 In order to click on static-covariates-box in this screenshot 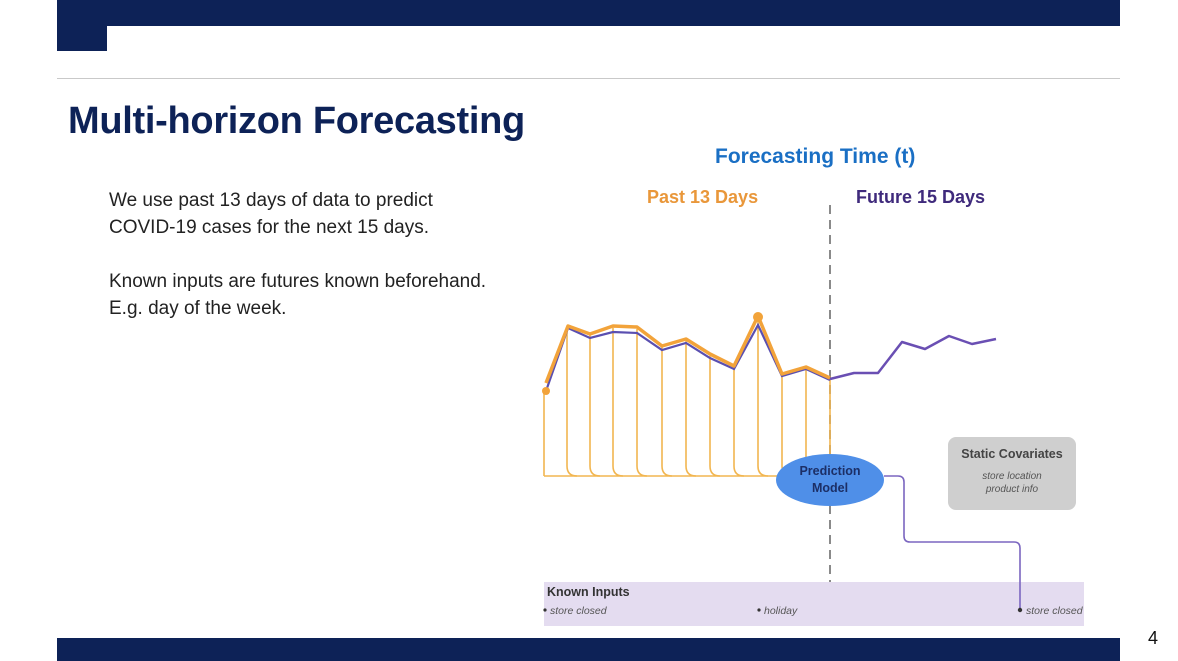, I will do `click(1012, 473)`.